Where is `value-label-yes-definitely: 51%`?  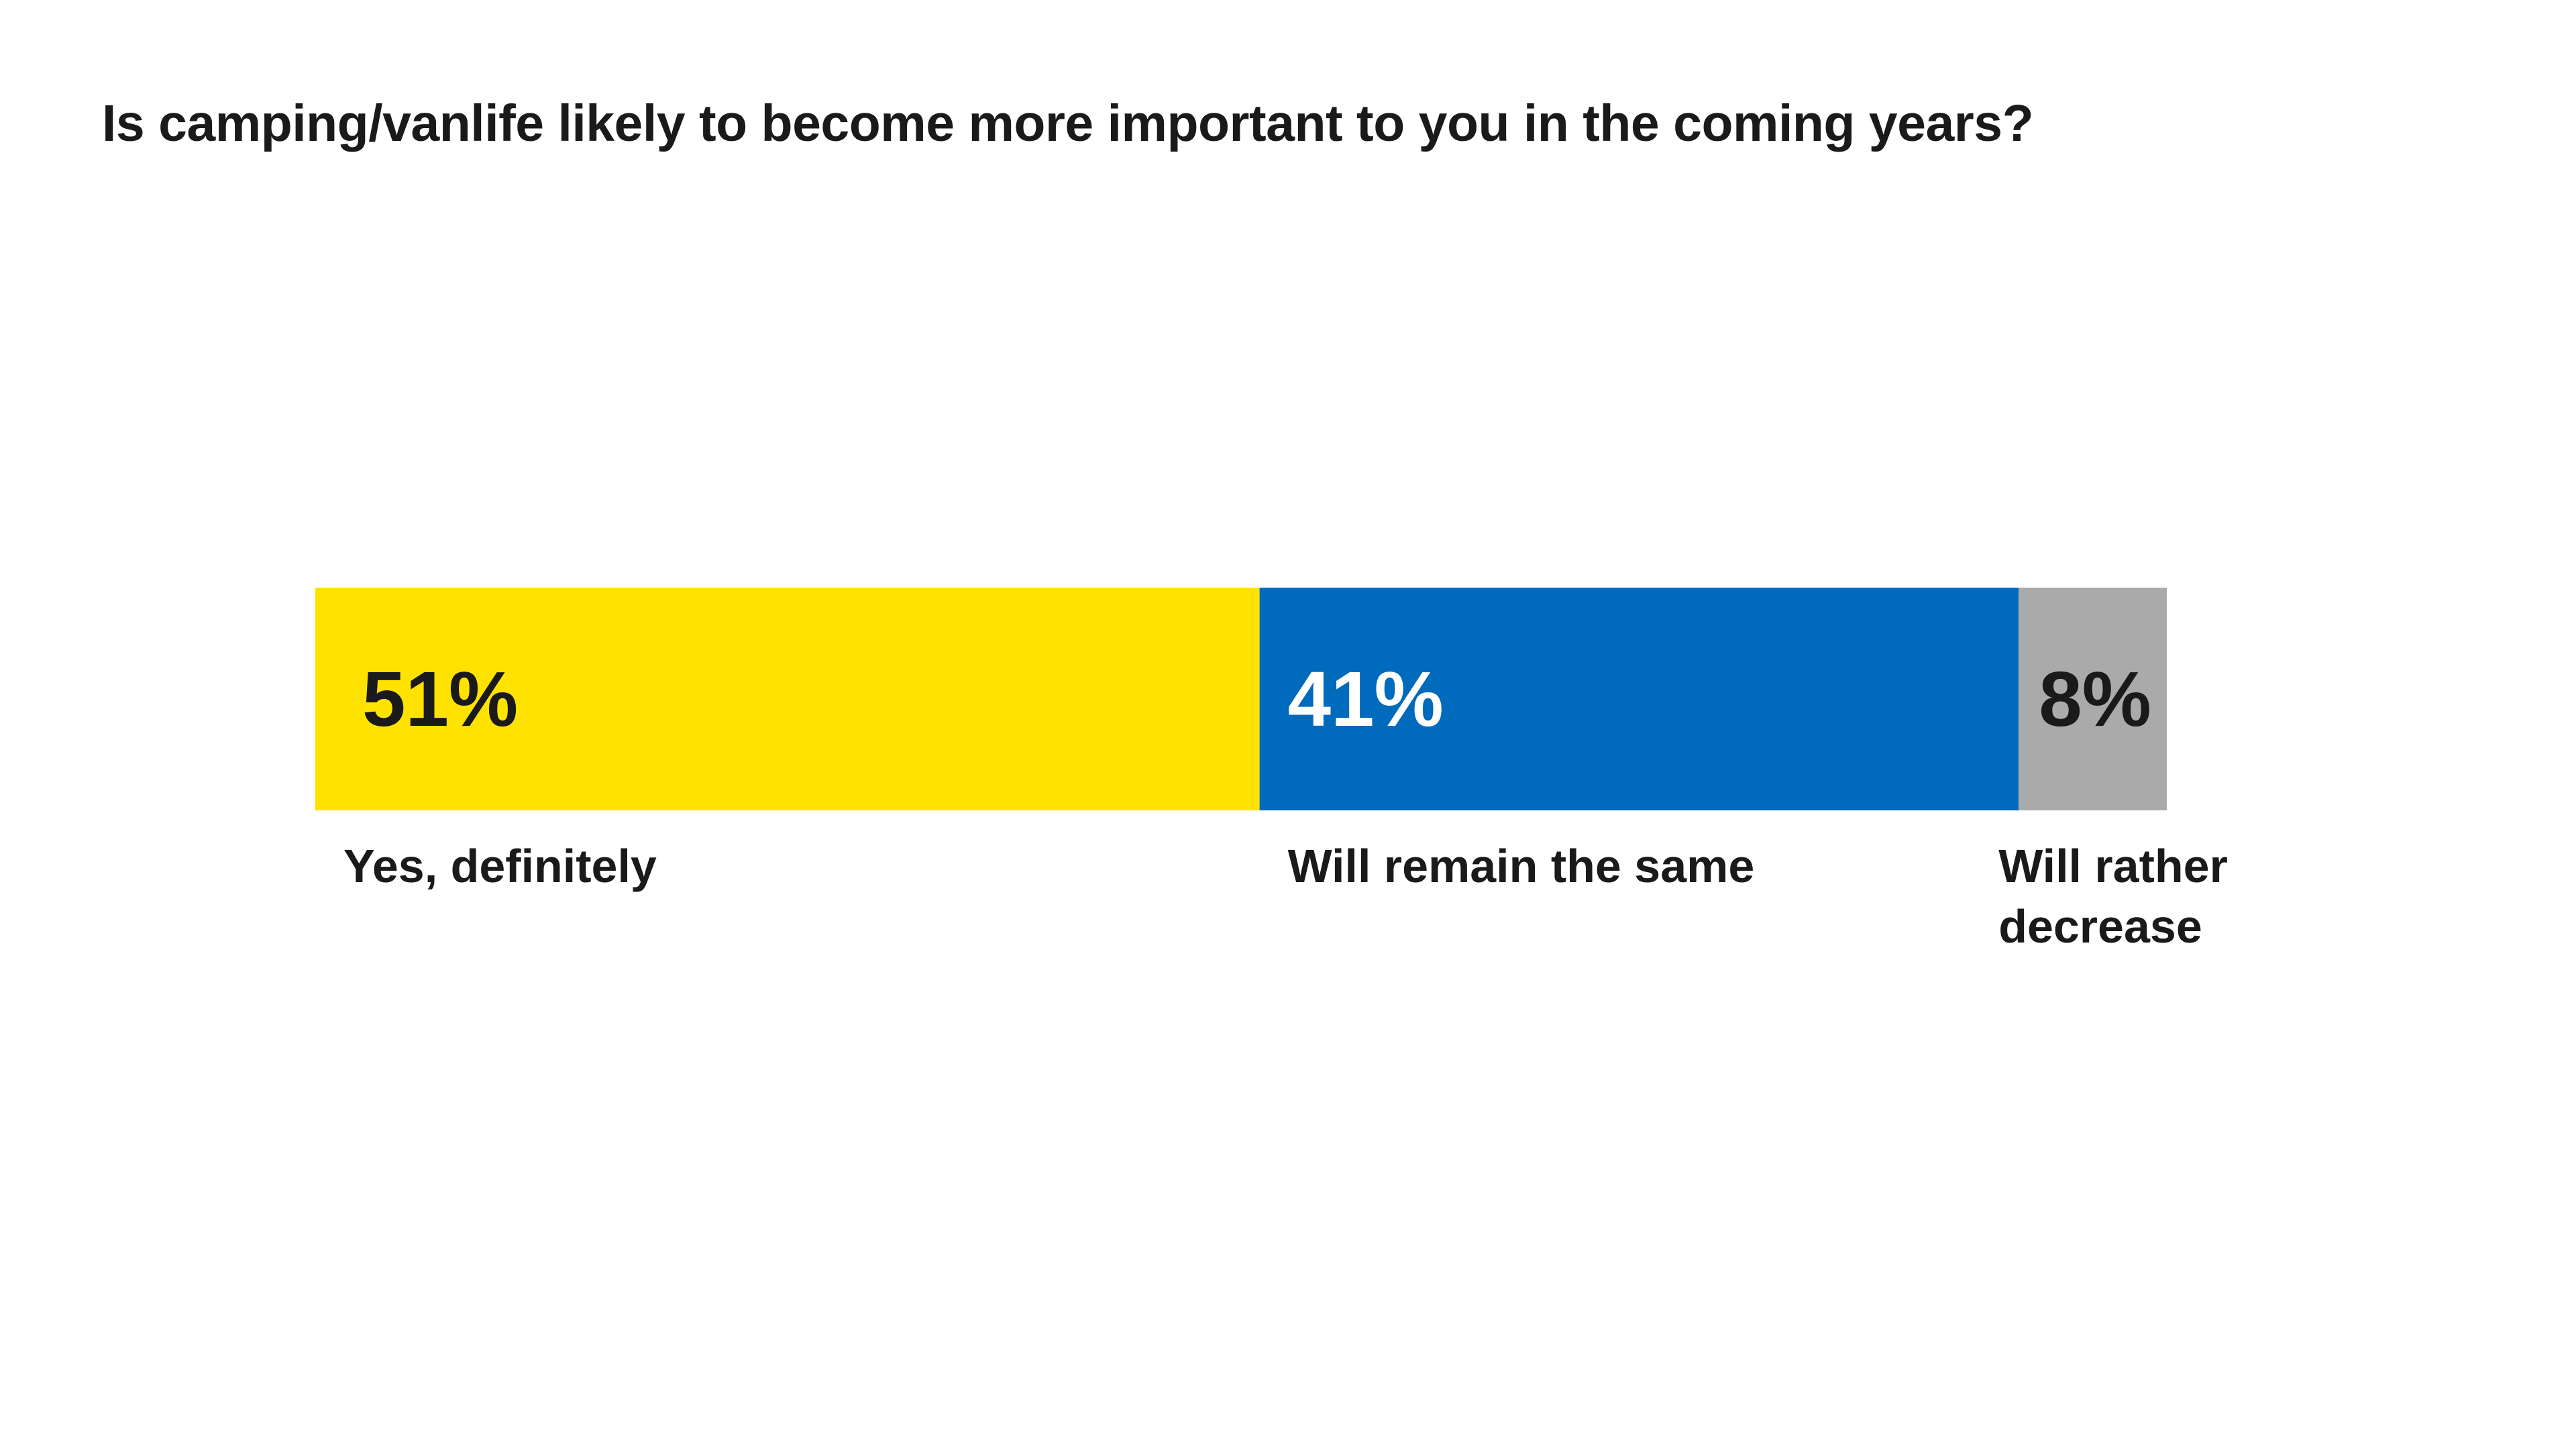 value-label-yes-definitely: 51% is located at coordinates (440, 699).